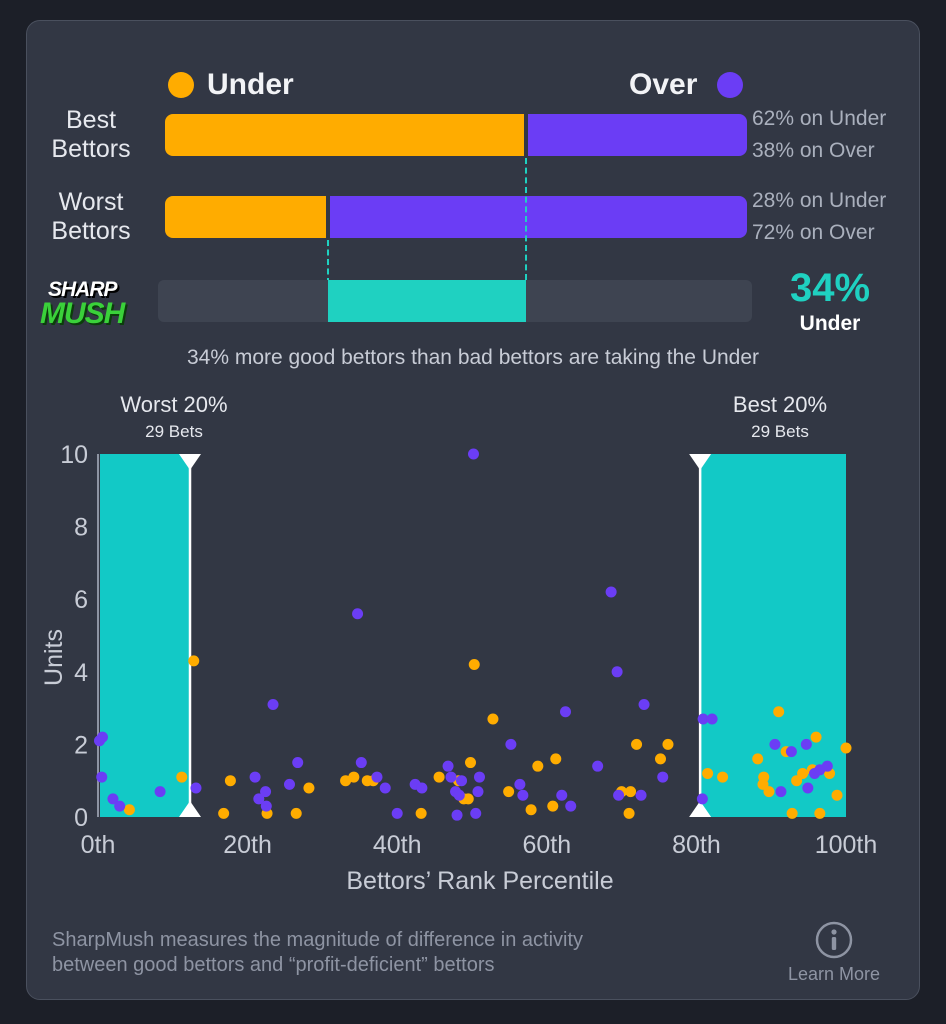 This screenshot has height=1024, width=946. What do you see at coordinates (525, 219) in the screenshot?
I see `best-split-guide-line` at bounding box center [525, 219].